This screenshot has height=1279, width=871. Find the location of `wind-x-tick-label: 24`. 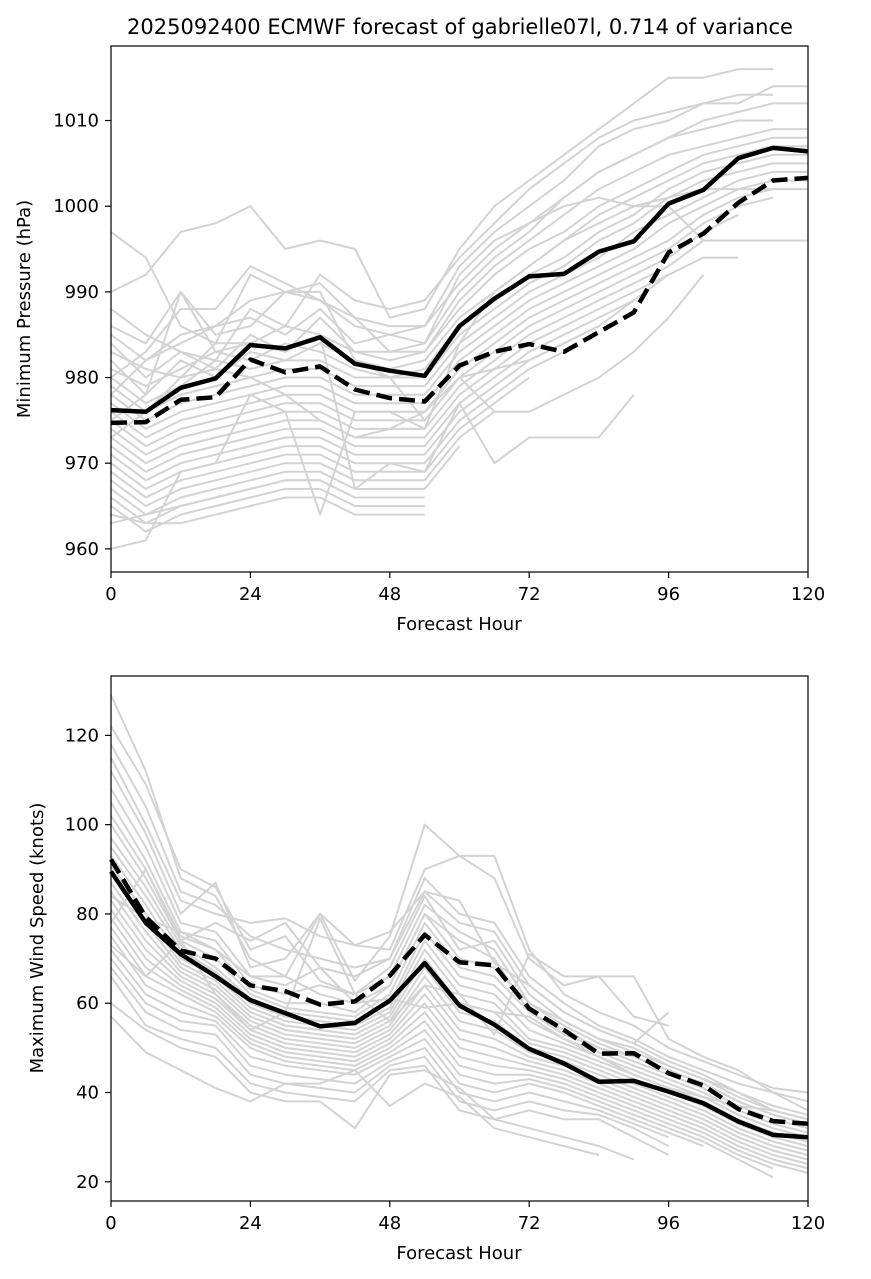

wind-x-tick-label: 24 is located at coordinates (250, 1223).